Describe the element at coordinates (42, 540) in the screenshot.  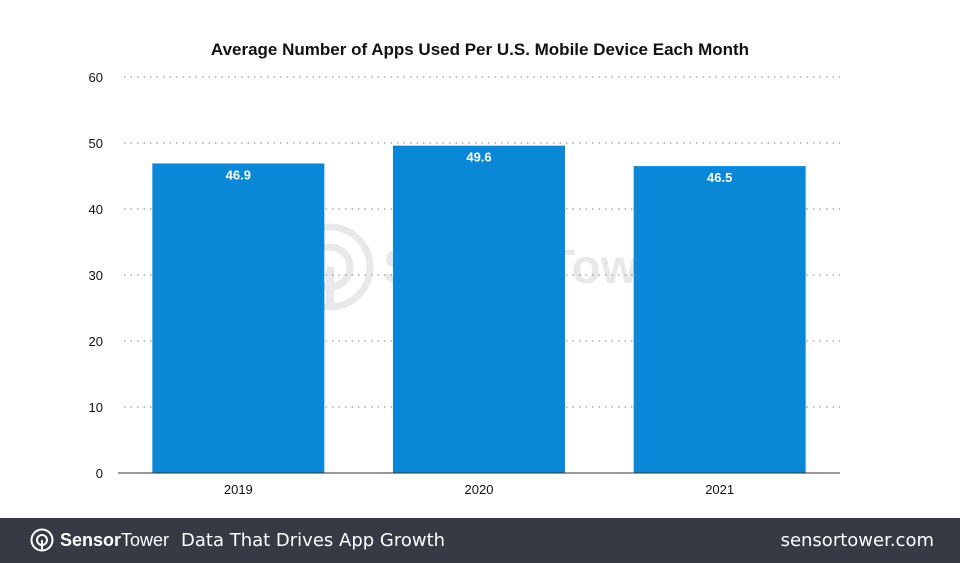
I see `sensortower-logo-icon` at that location.